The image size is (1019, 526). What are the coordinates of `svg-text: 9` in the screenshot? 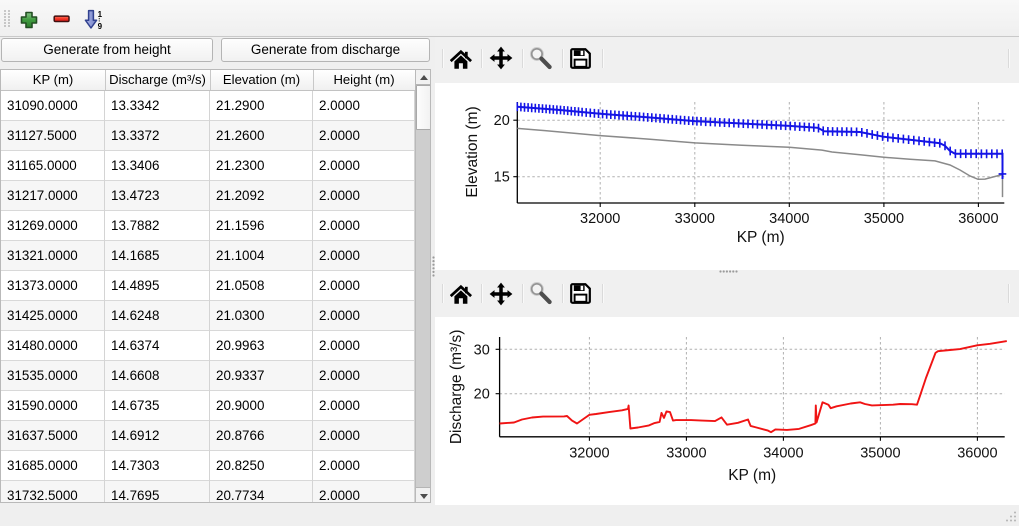 It's located at (100, 26).